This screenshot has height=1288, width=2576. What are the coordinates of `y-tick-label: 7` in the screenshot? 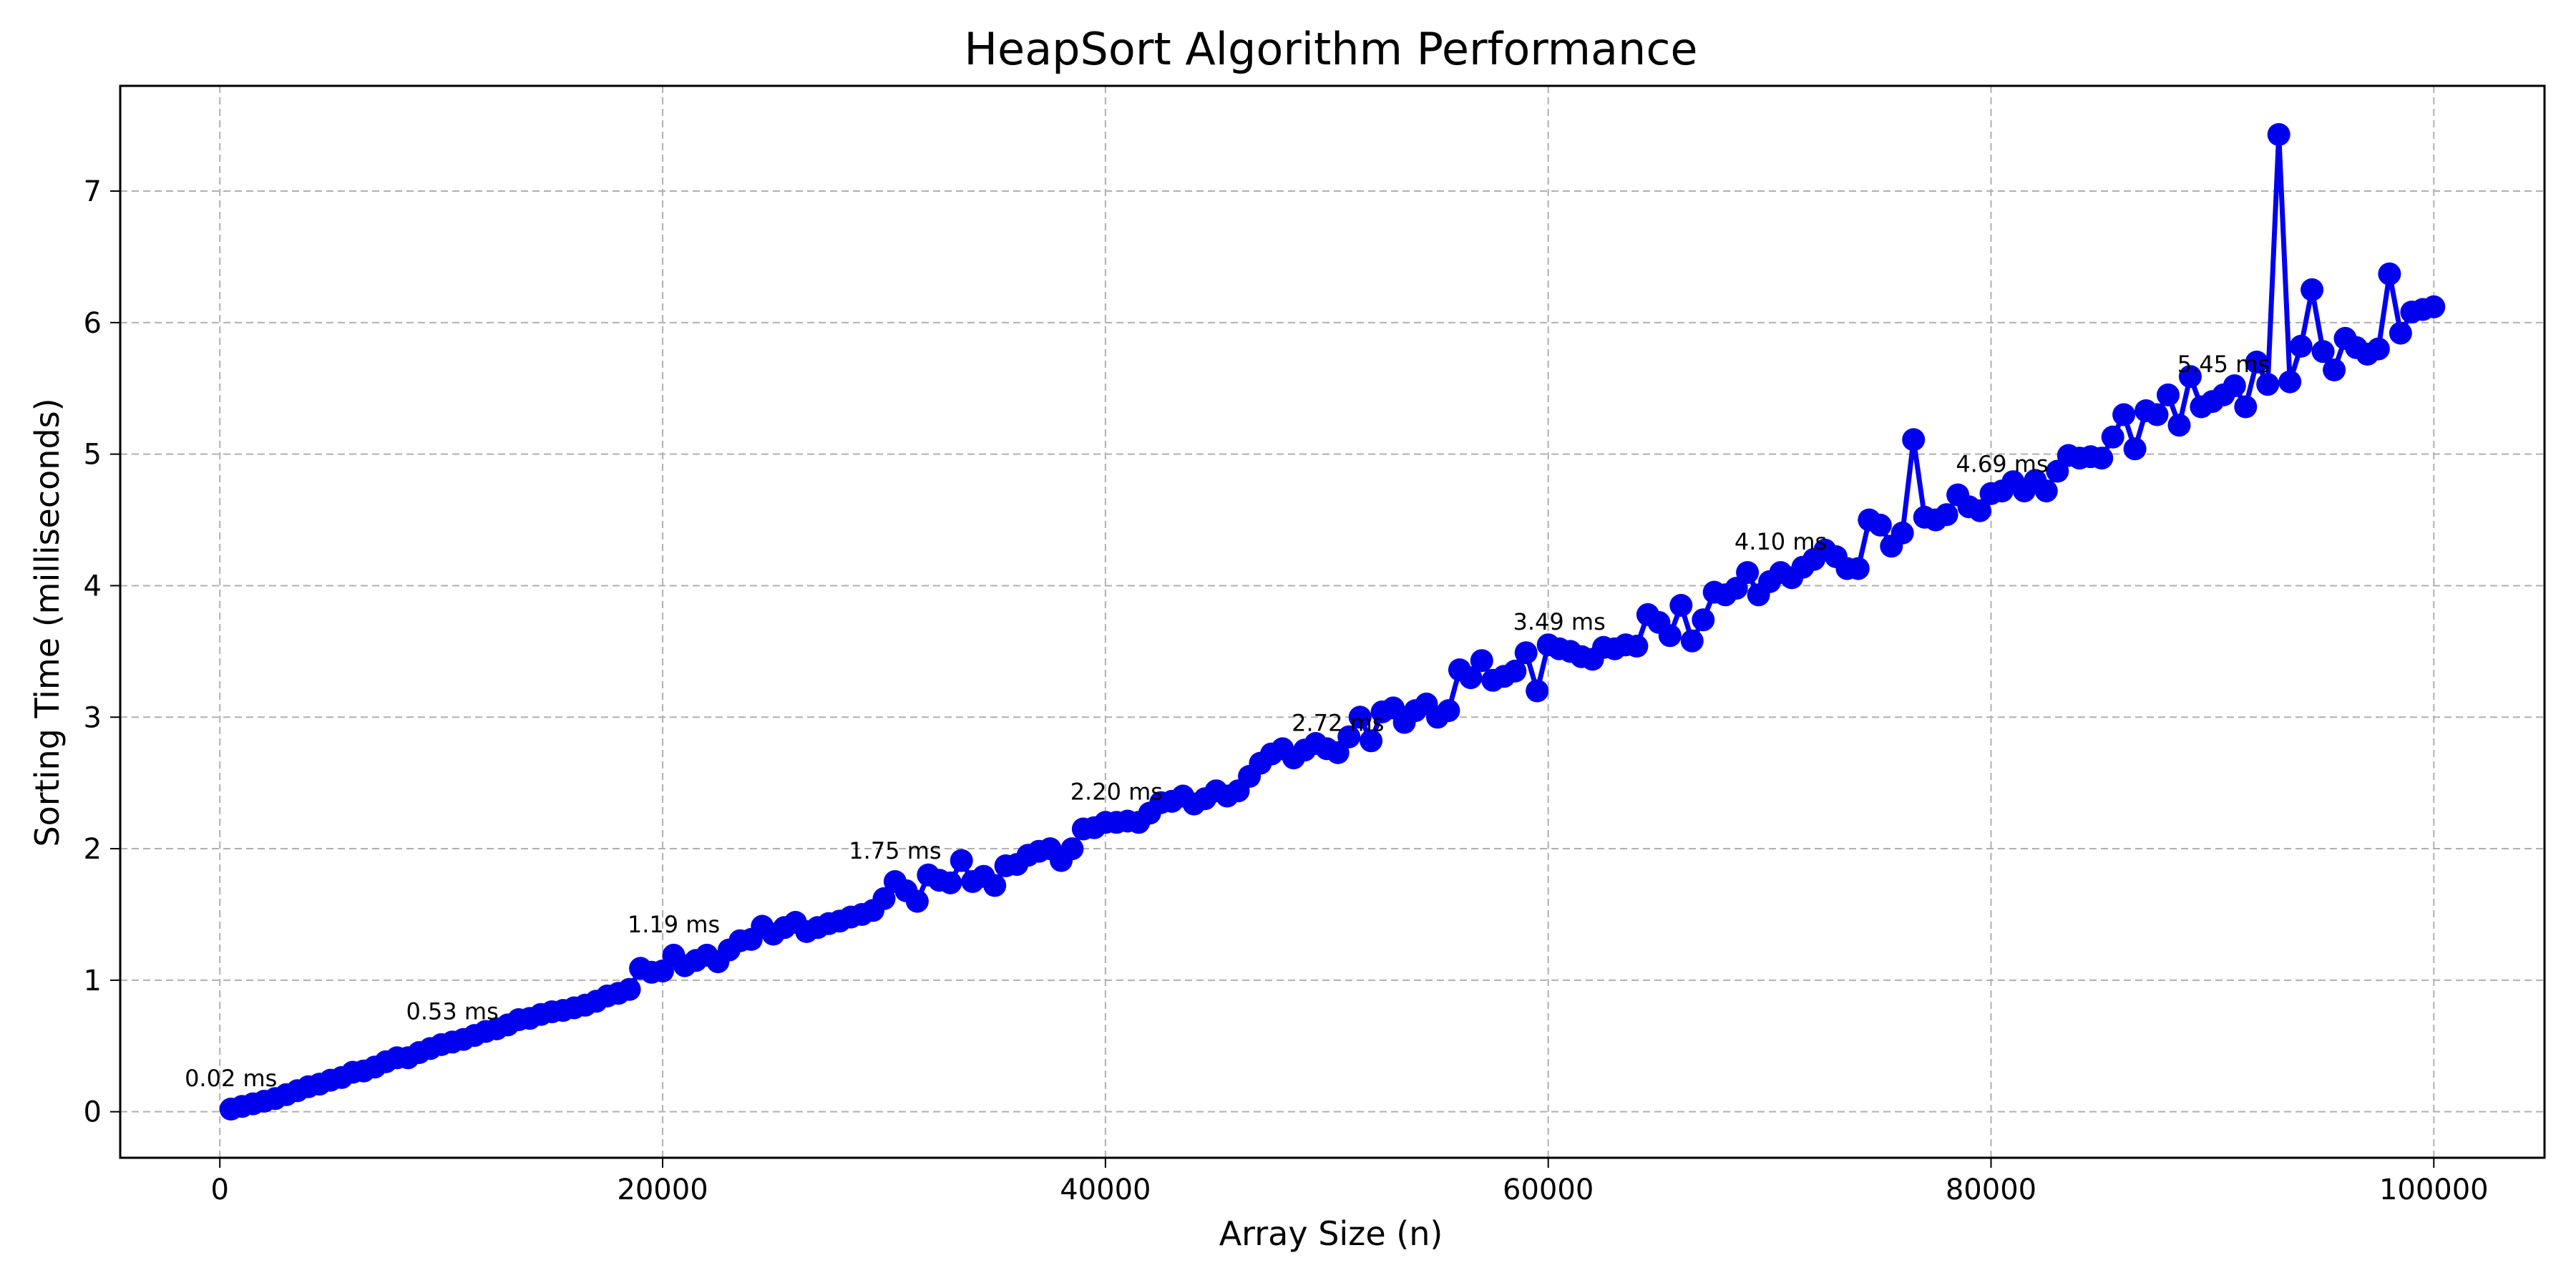 It's located at (93, 191).